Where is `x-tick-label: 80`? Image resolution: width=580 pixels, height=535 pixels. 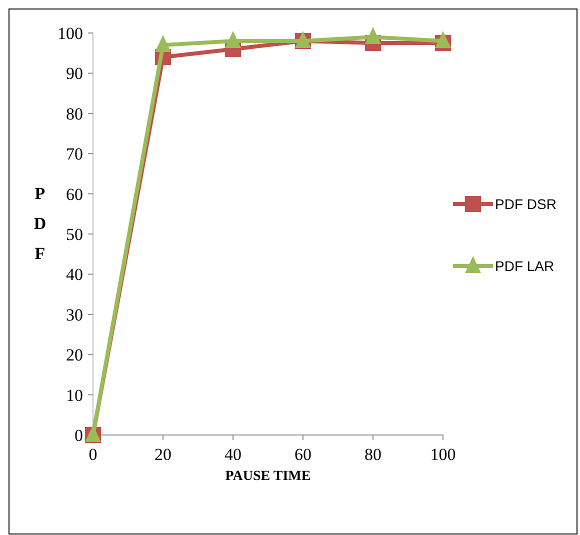 x-tick-label: 80 is located at coordinates (373, 454).